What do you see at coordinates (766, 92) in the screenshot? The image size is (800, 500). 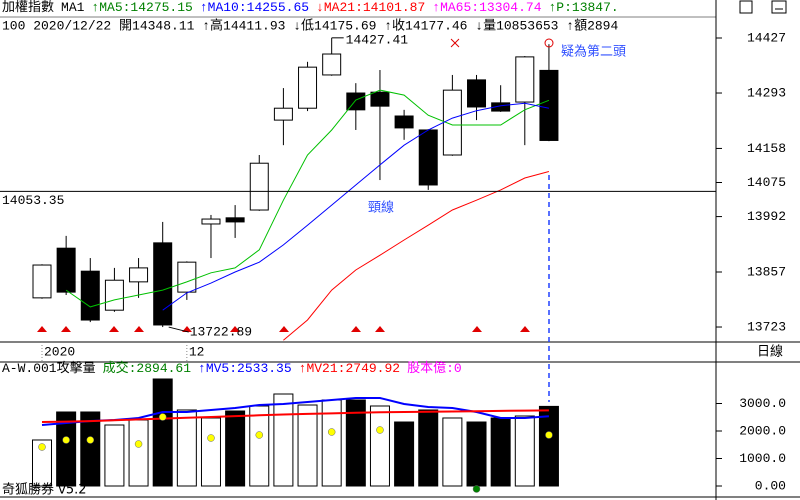 I see `y-tick-label: 14293` at bounding box center [766, 92].